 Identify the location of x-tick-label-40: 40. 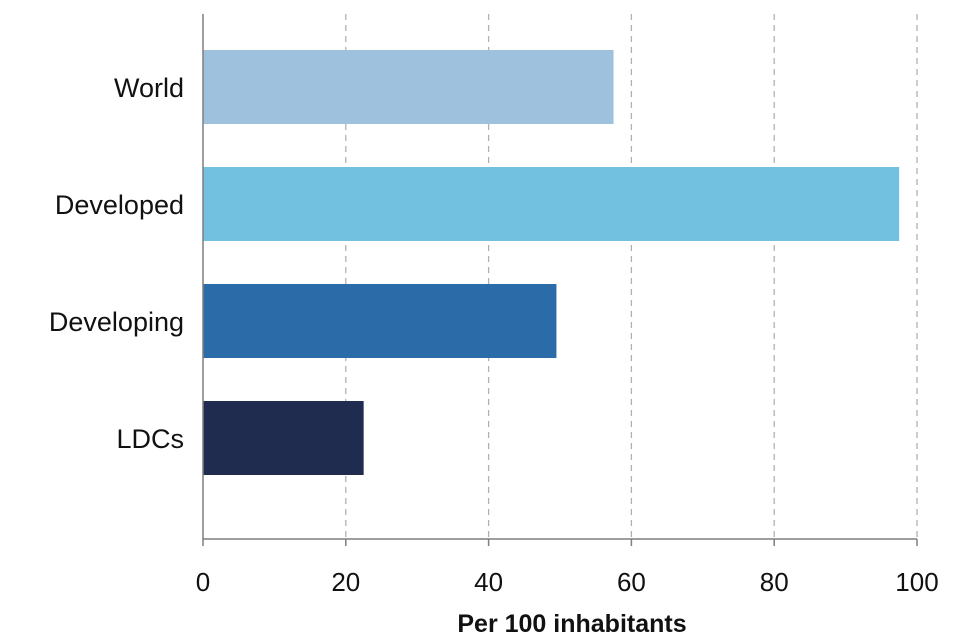
(488, 582).